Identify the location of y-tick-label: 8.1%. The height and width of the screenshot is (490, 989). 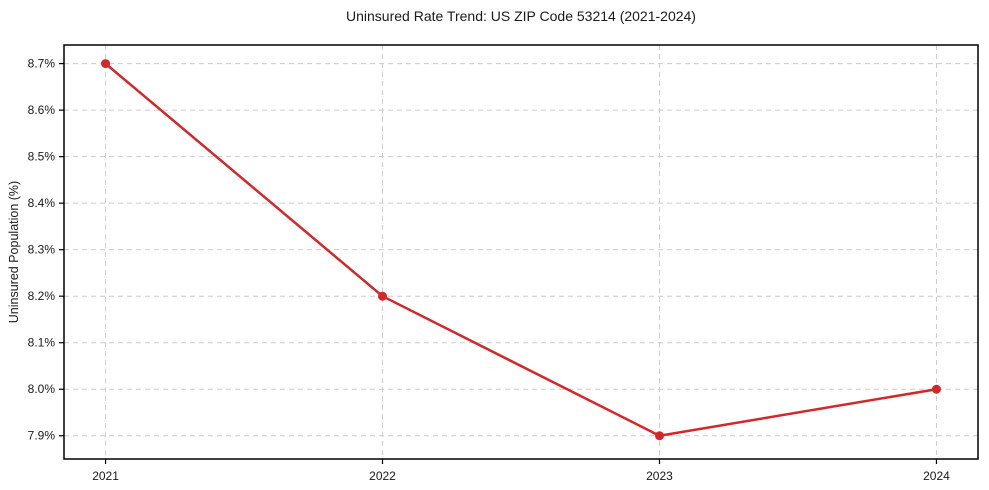
(42, 343).